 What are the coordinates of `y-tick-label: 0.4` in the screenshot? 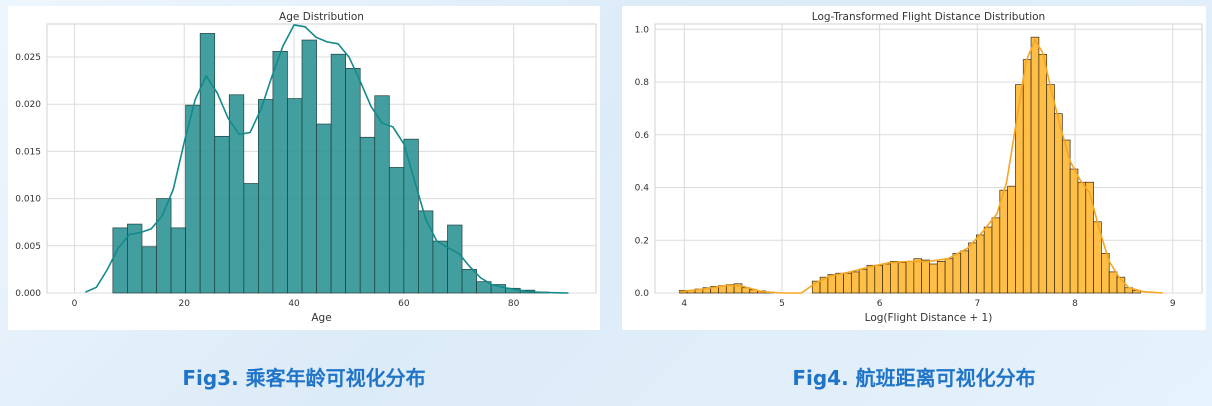 It's located at (642, 189).